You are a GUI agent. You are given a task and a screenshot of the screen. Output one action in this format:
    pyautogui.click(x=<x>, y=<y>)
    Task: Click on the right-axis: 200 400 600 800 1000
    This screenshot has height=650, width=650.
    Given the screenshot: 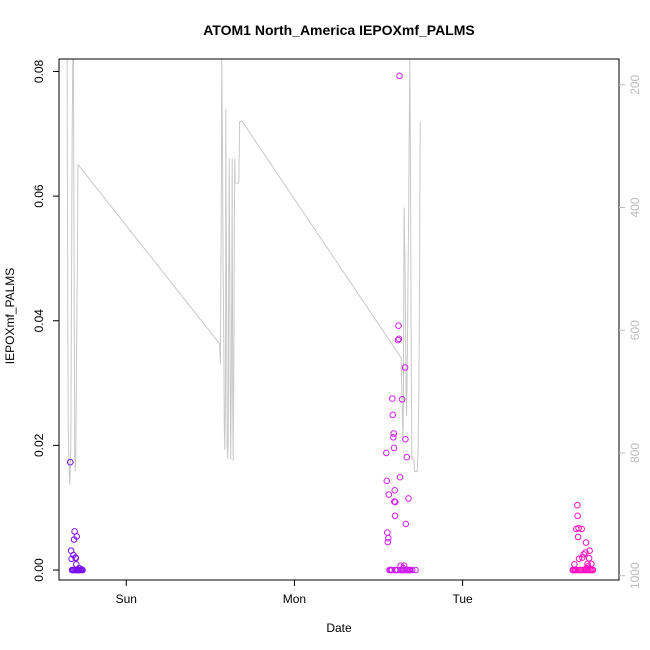 What is the action you would take?
    pyautogui.click(x=630, y=331)
    